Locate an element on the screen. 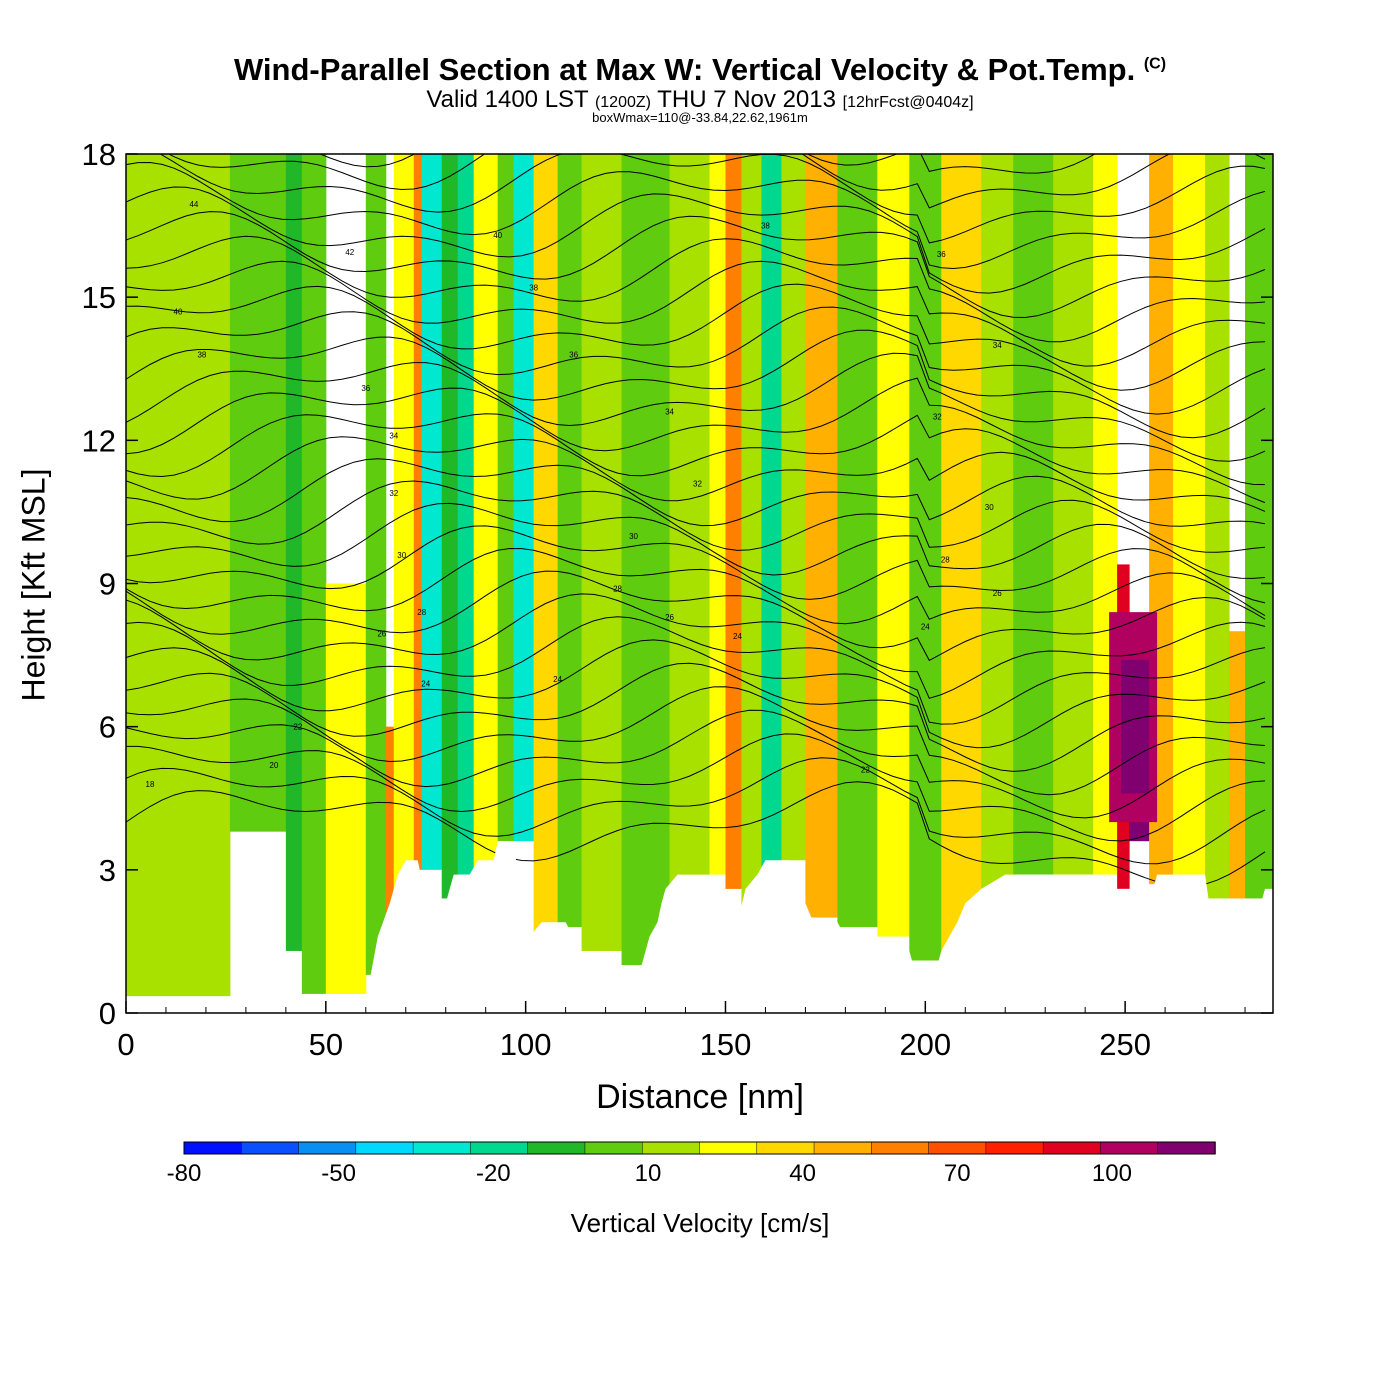  colorbar-label: 40 is located at coordinates (802, 1173).